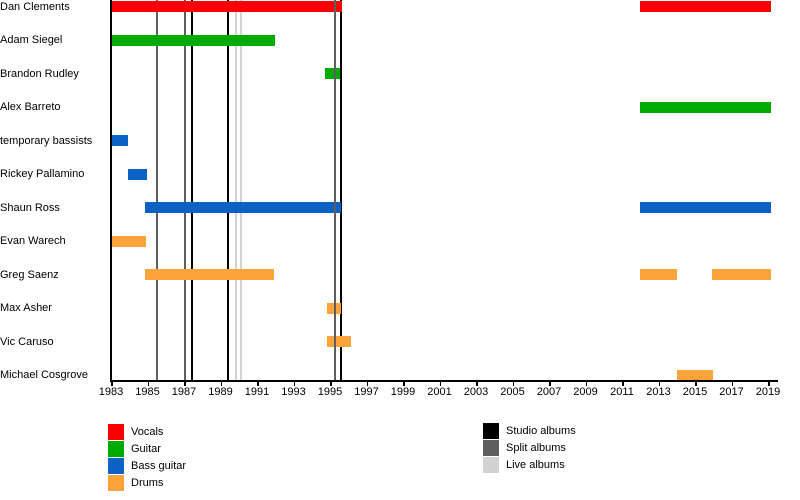  Describe the element at coordinates (491, 448) in the screenshot. I see `legend-swatch-split` at that location.